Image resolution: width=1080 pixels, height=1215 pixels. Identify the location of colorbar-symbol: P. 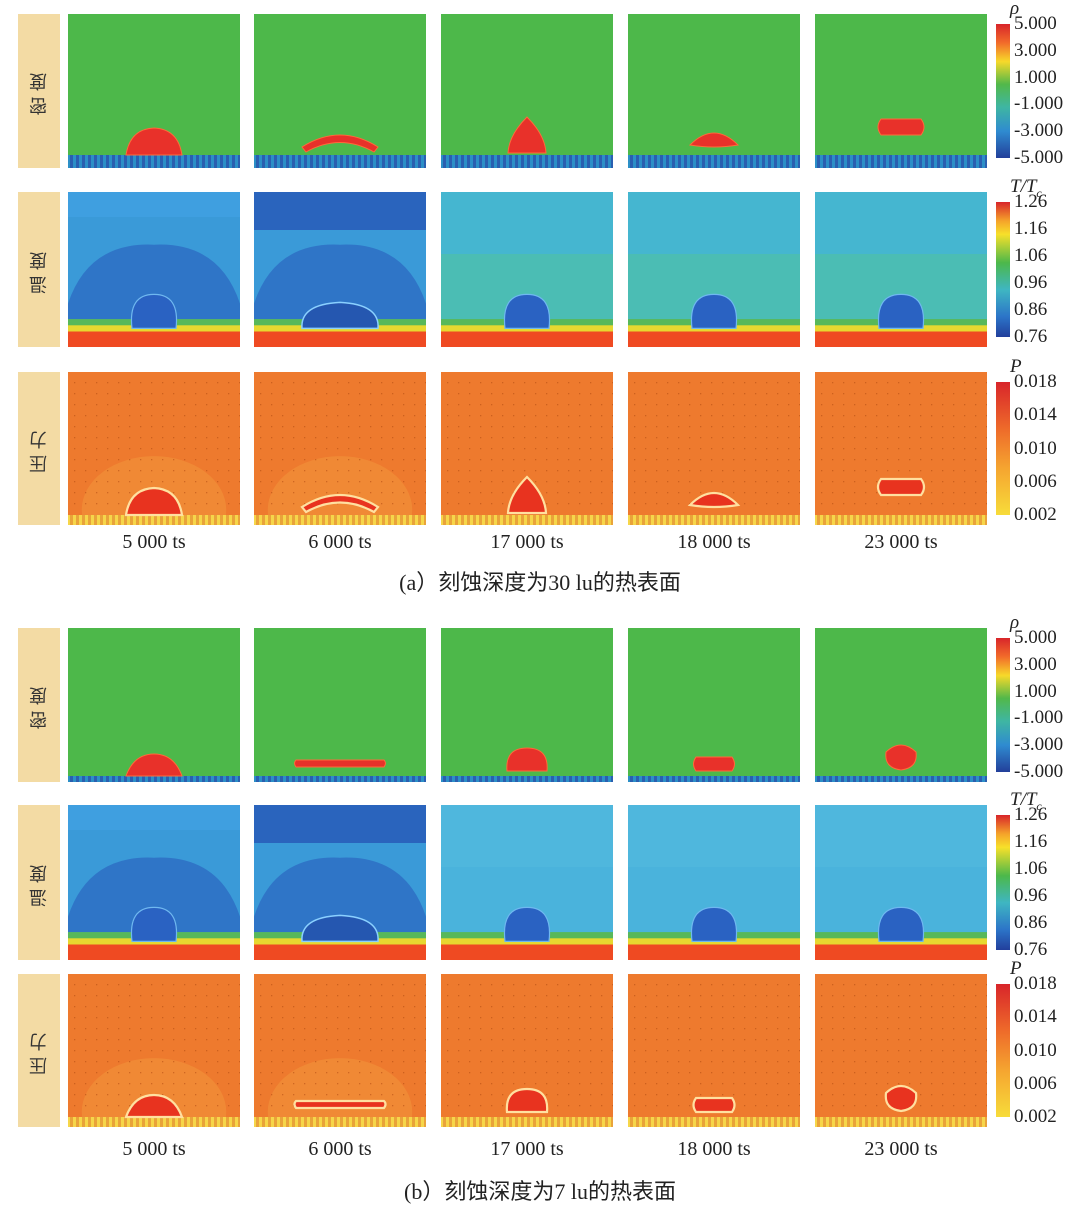
(1016, 968).